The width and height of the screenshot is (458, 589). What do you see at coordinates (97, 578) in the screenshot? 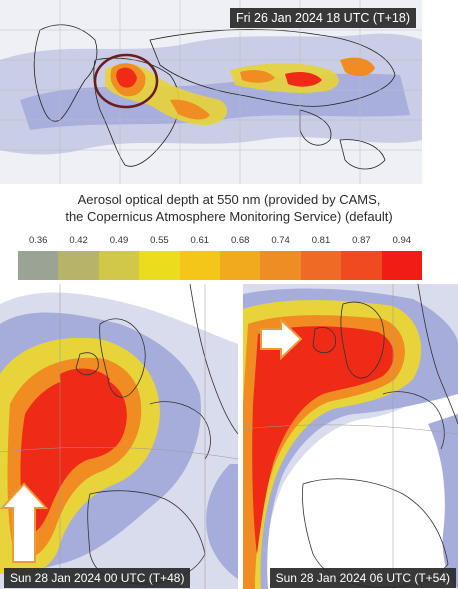
I see `left-timestamp: Sun 28 Jan 2024 00 UTC (T+48)` at bounding box center [97, 578].